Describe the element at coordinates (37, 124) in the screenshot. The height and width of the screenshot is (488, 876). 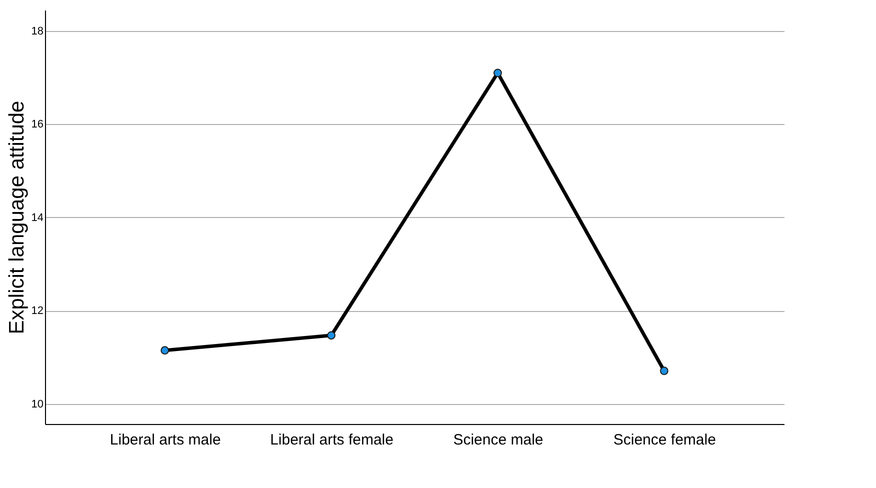
I see `y-tick-label: 16` at that location.